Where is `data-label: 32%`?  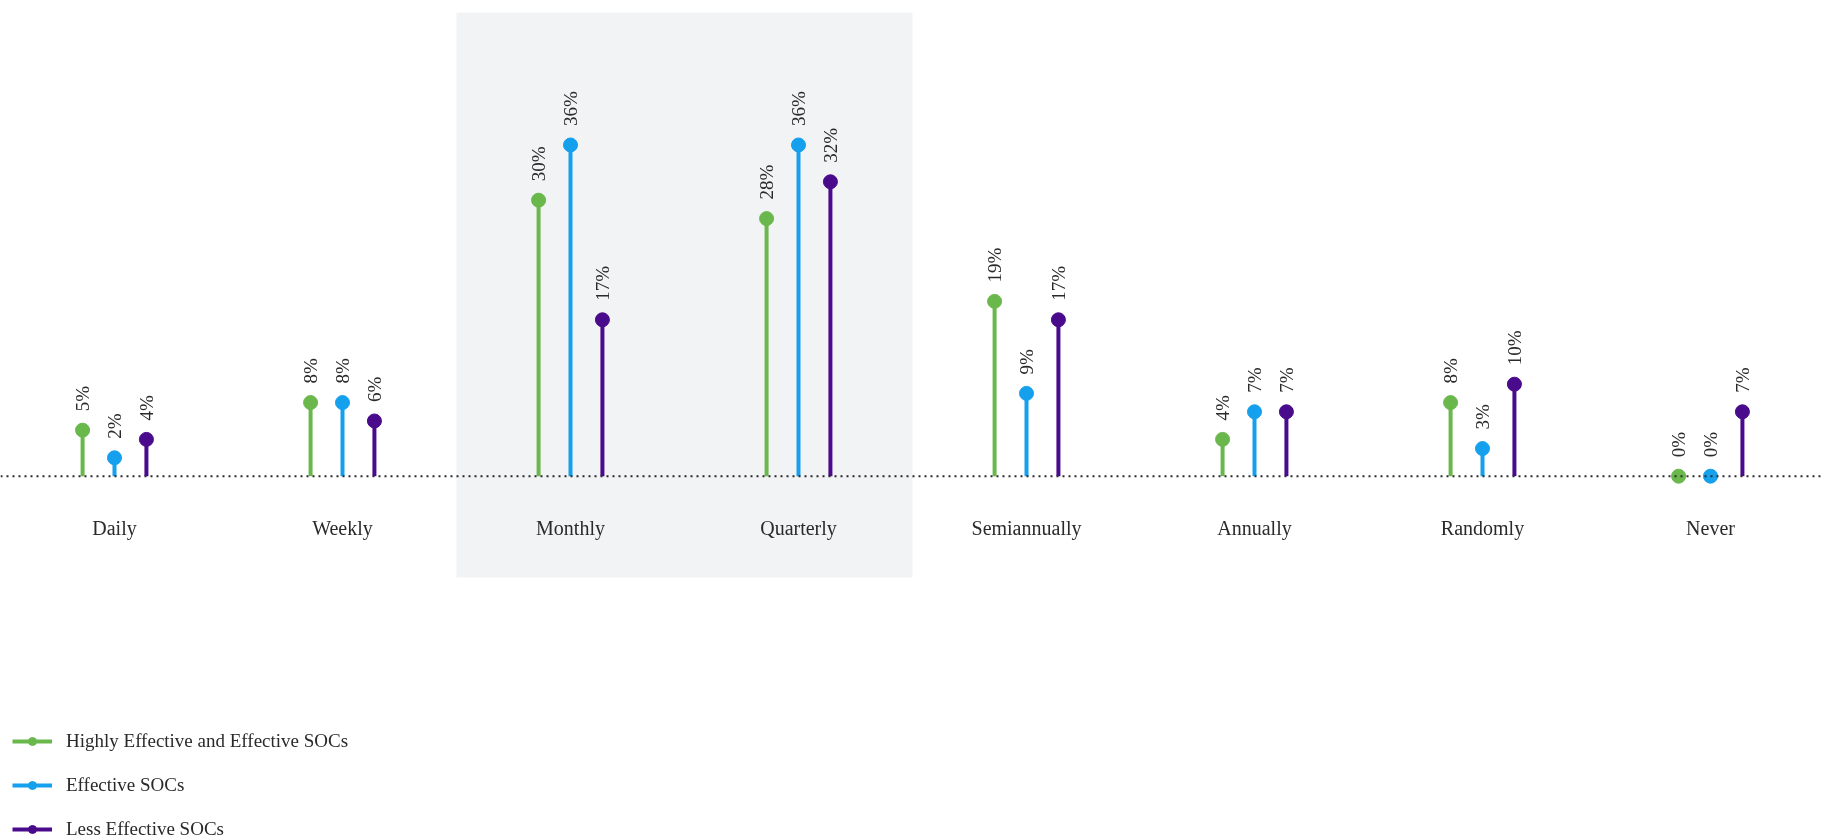 data-label: 32% is located at coordinates (830, 145).